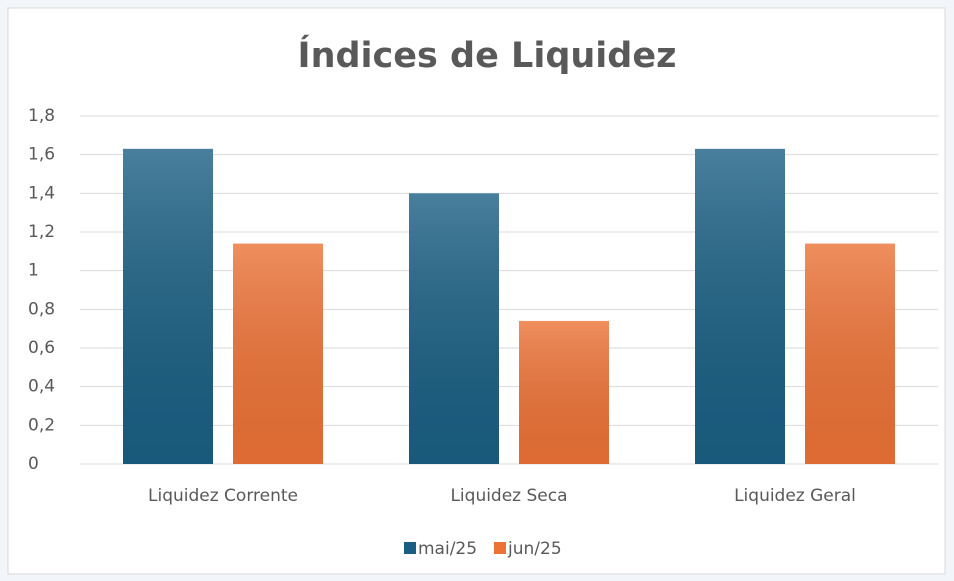  What do you see at coordinates (41, 155) in the screenshot?
I see `y-tick-label: 1,6` at bounding box center [41, 155].